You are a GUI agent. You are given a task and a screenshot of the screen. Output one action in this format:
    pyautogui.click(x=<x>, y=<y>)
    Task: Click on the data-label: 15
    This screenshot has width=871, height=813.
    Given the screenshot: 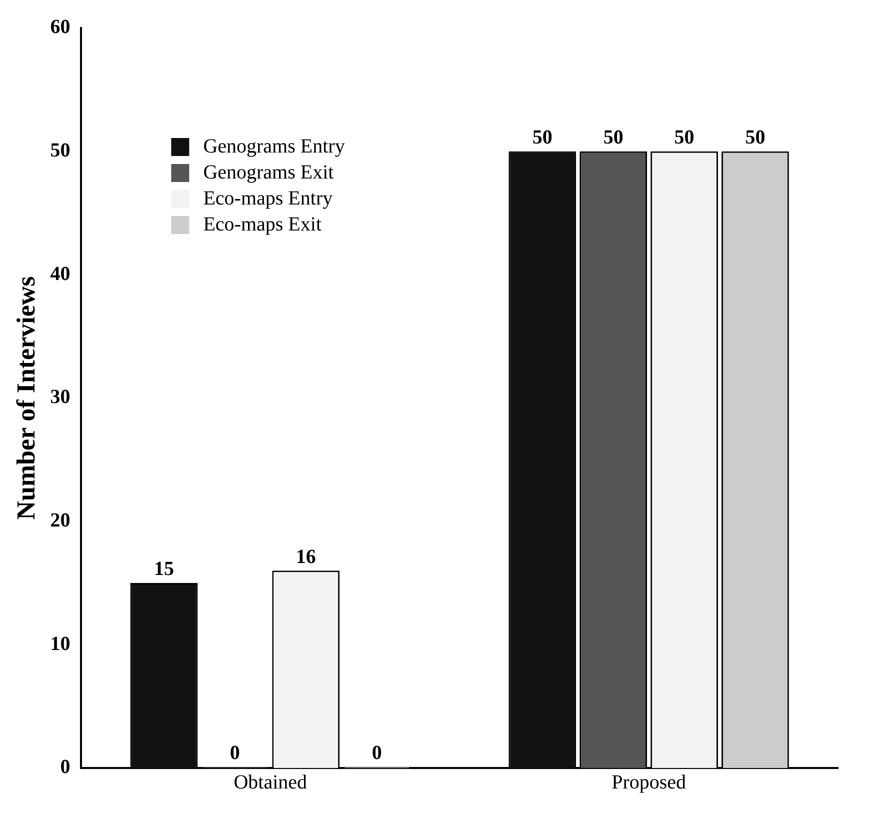 What is the action you would take?
    pyautogui.click(x=164, y=569)
    